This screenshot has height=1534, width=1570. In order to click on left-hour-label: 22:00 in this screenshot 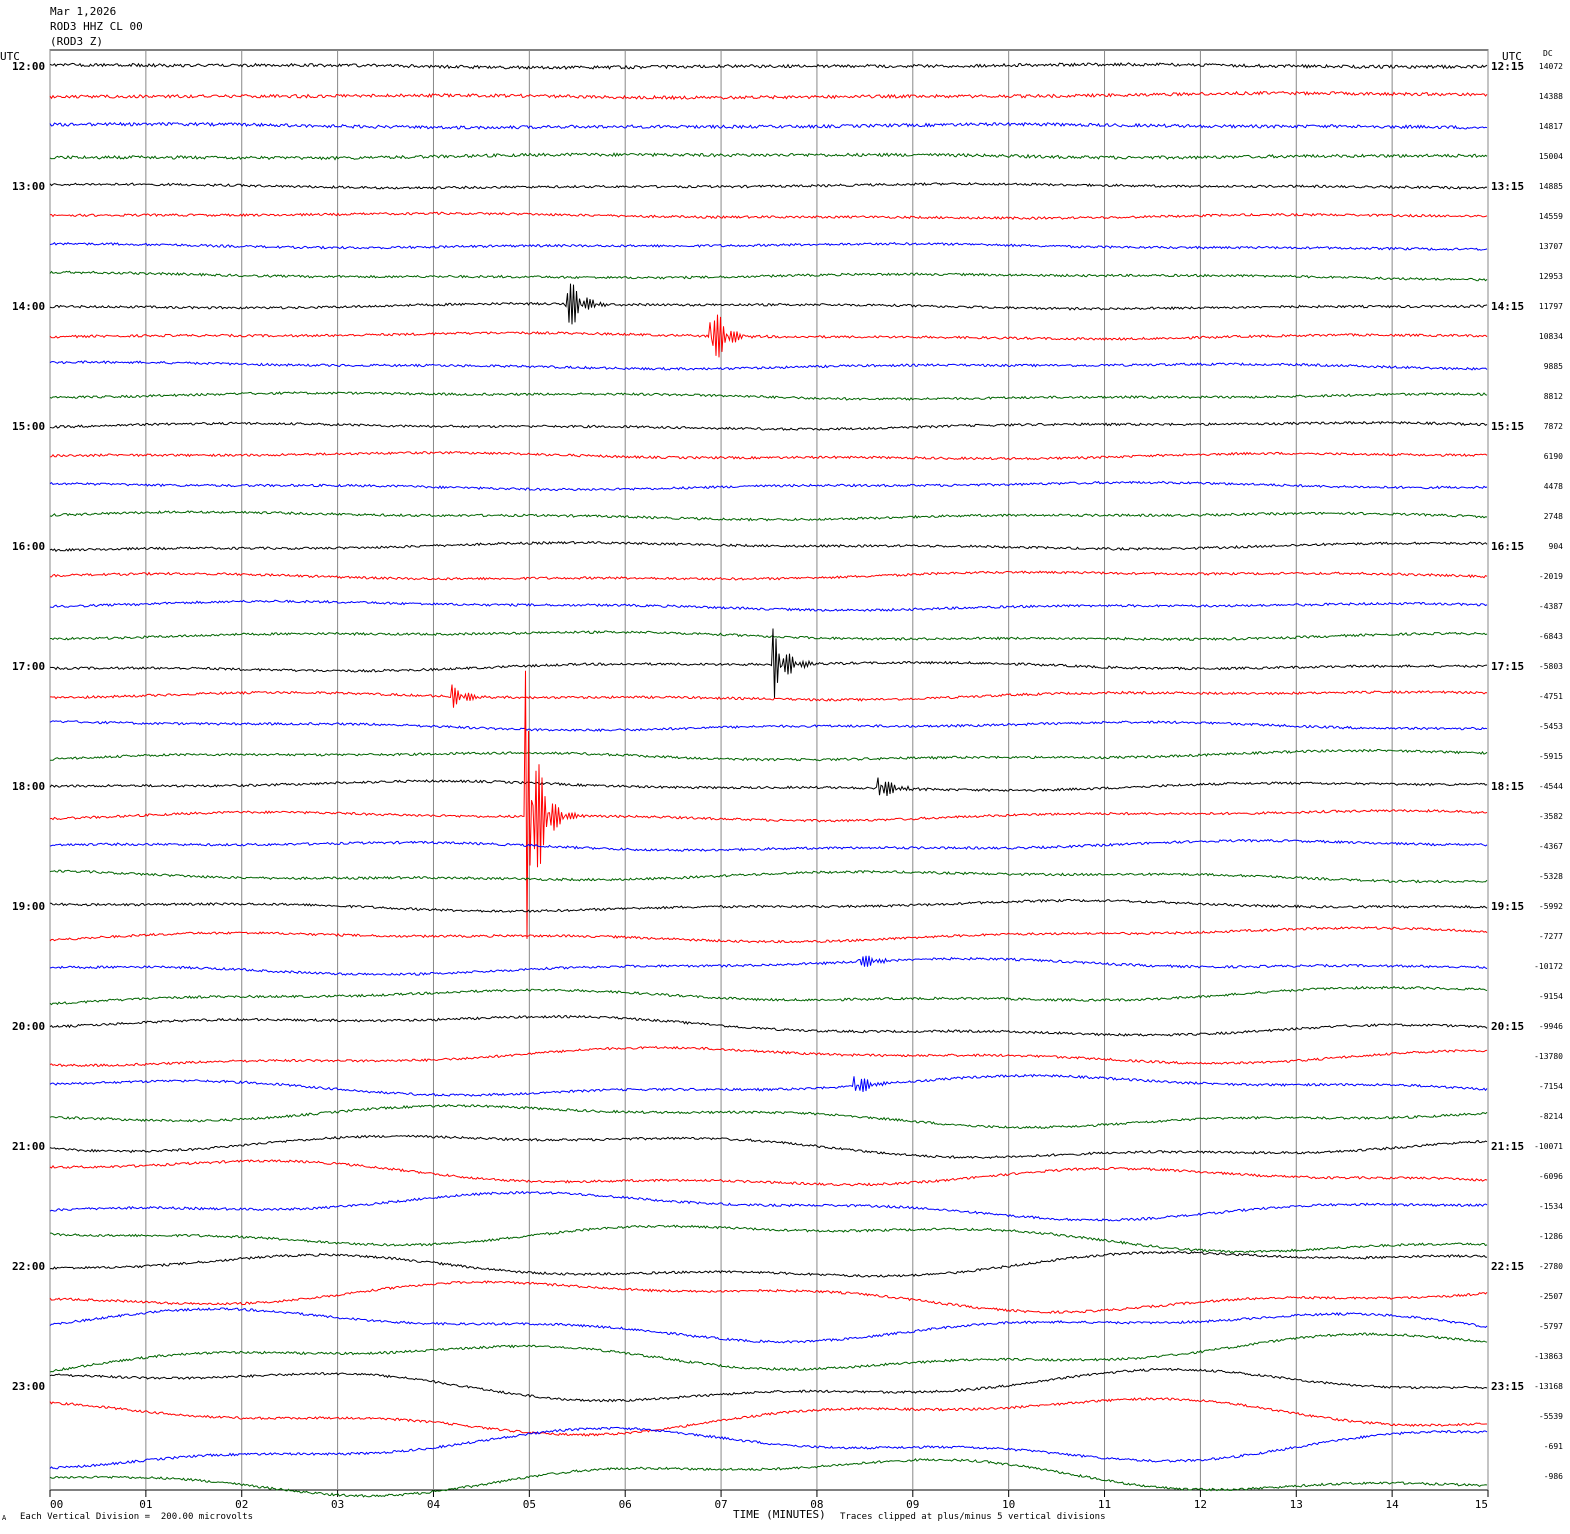, I will do `click(28, 1266)`.